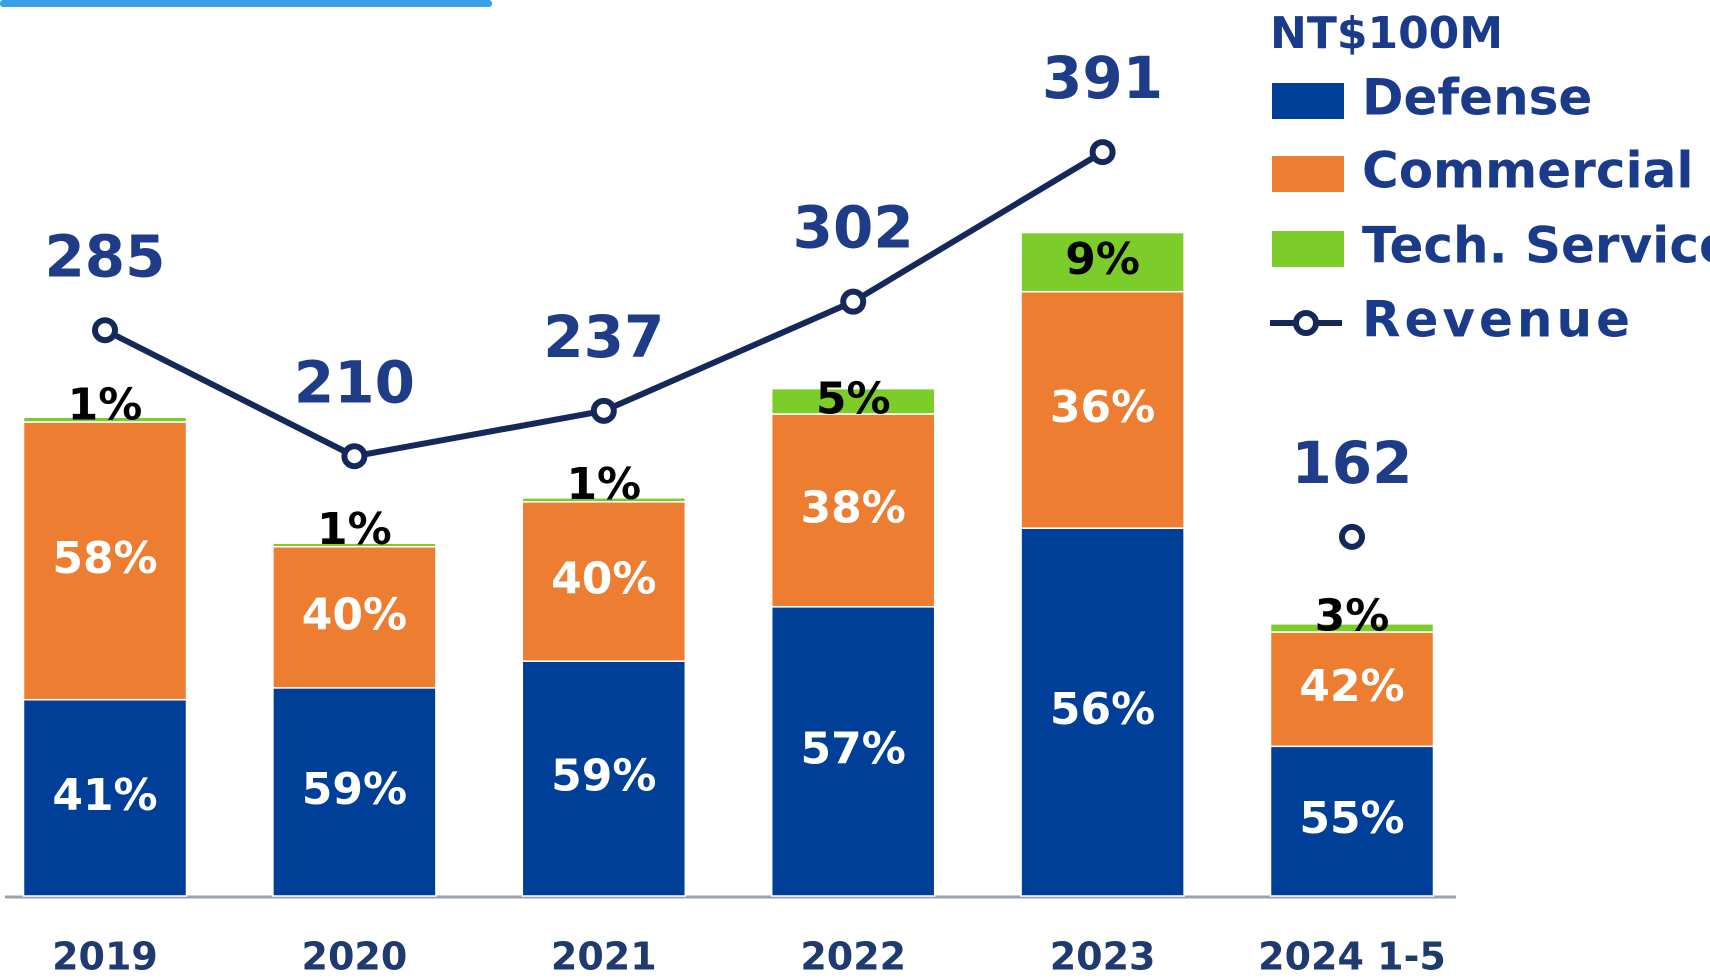 The width and height of the screenshot is (1710, 980). What do you see at coordinates (1536, 246) in the screenshot?
I see `legend-label: Tech. Service` at bounding box center [1536, 246].